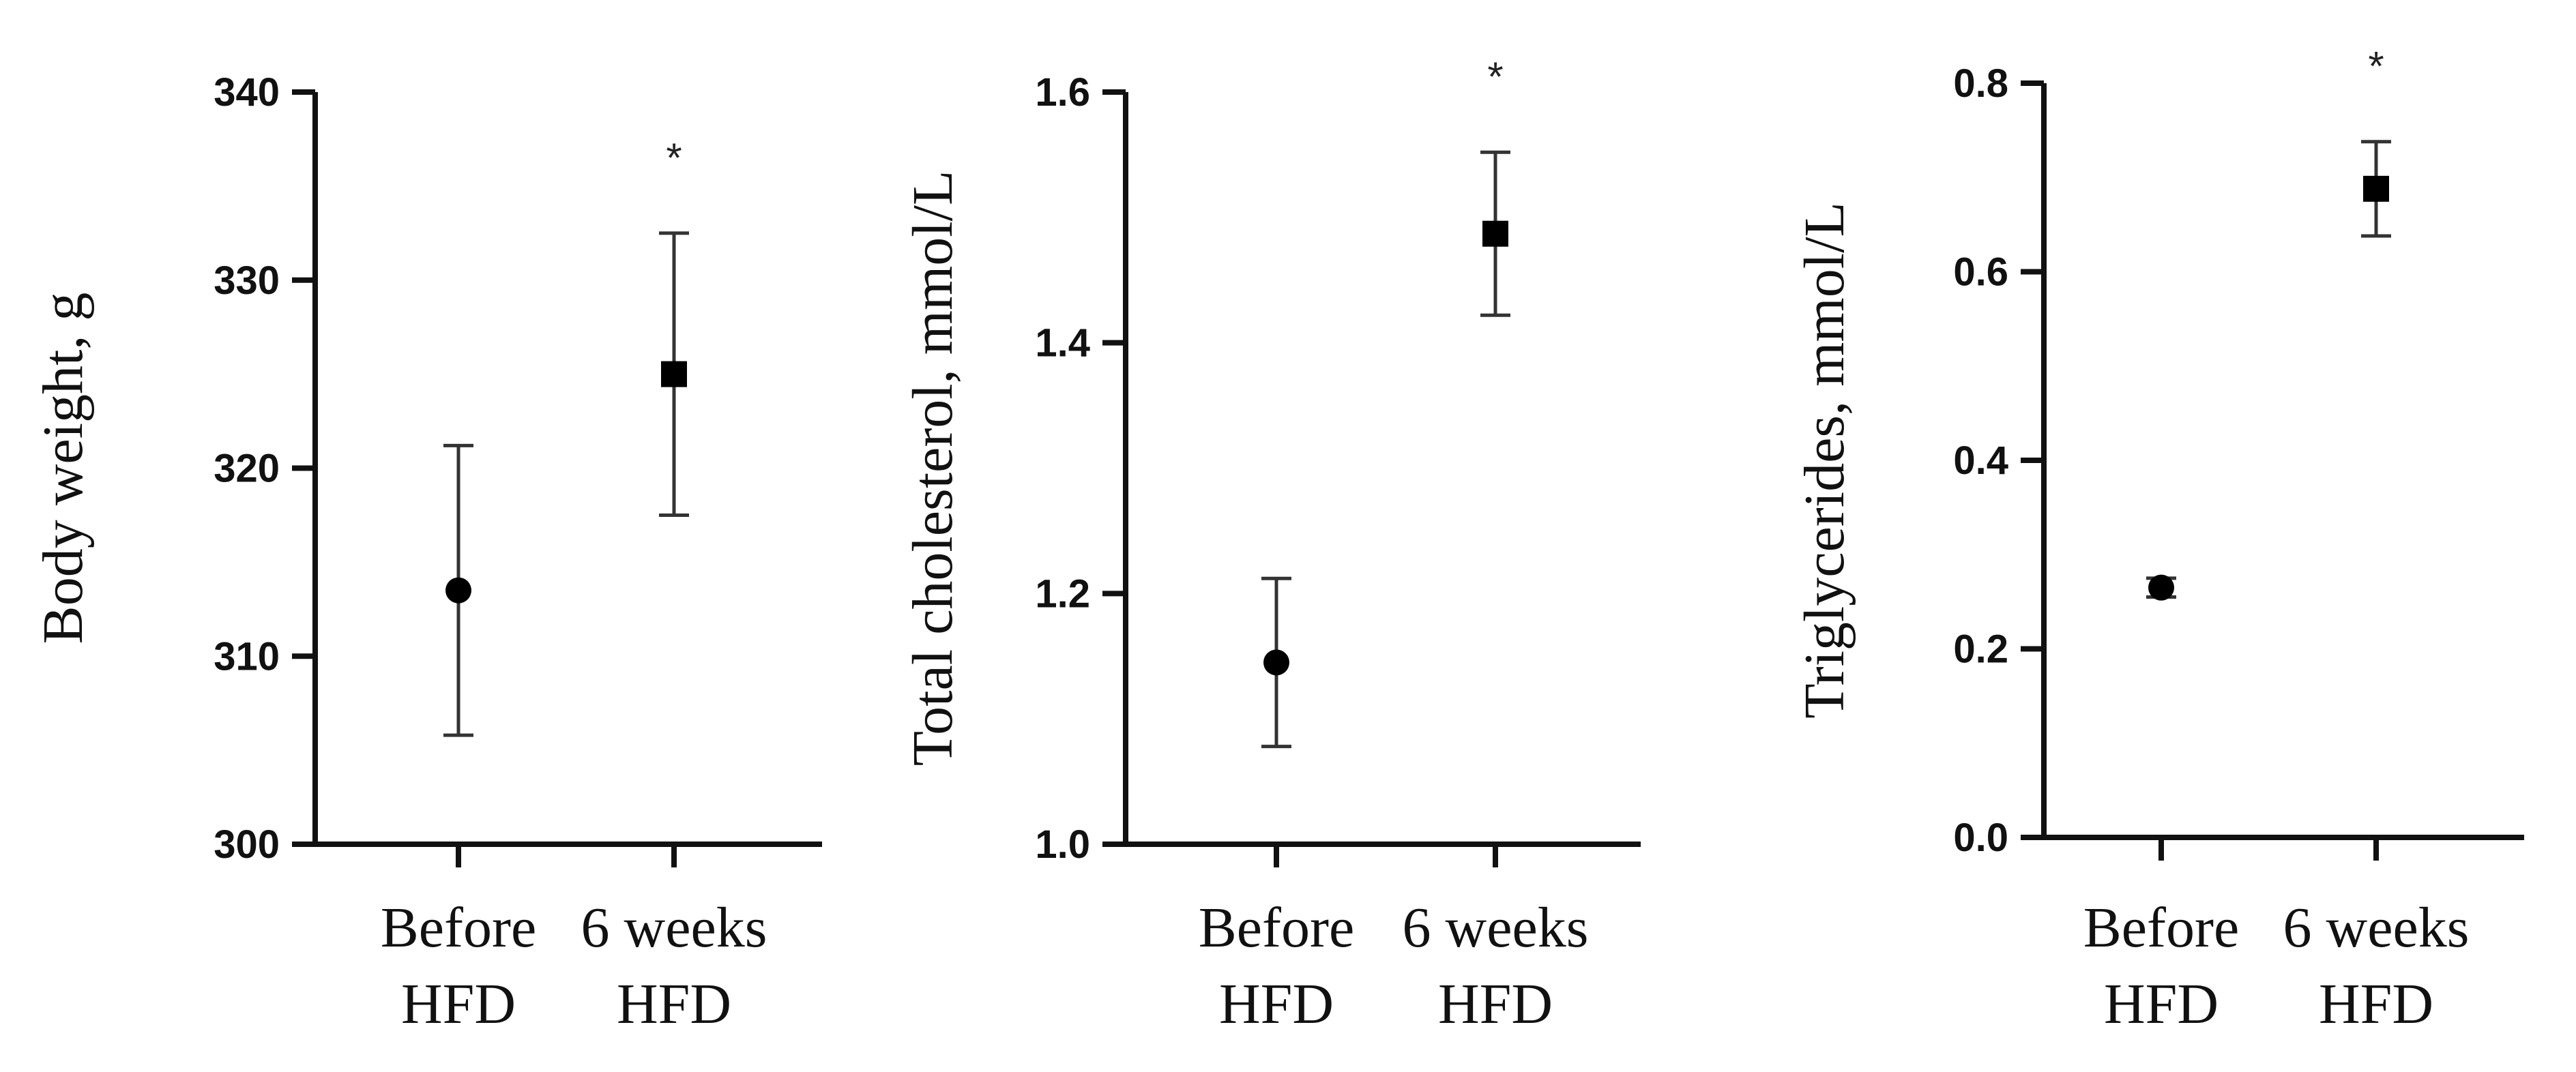  I want to click on y-tick-label: 1.0, so click(1062, 845).